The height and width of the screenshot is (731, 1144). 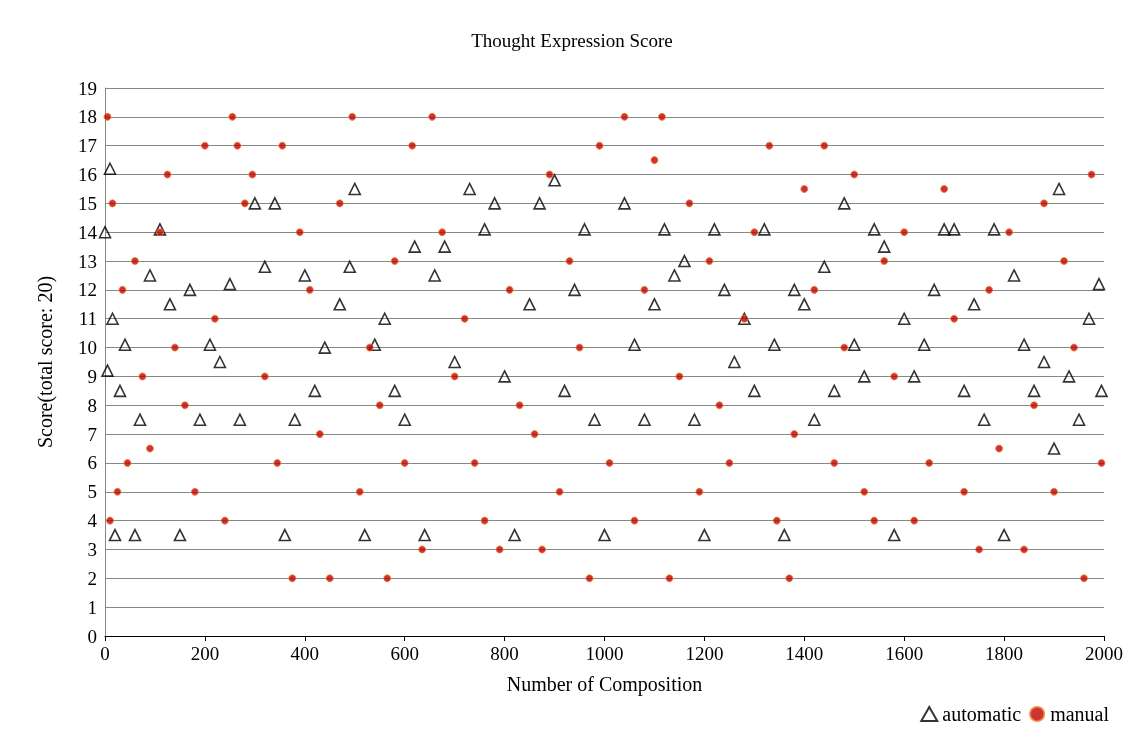 I want to click on x-tick-label: 1800, so click(x=1004, y=653).